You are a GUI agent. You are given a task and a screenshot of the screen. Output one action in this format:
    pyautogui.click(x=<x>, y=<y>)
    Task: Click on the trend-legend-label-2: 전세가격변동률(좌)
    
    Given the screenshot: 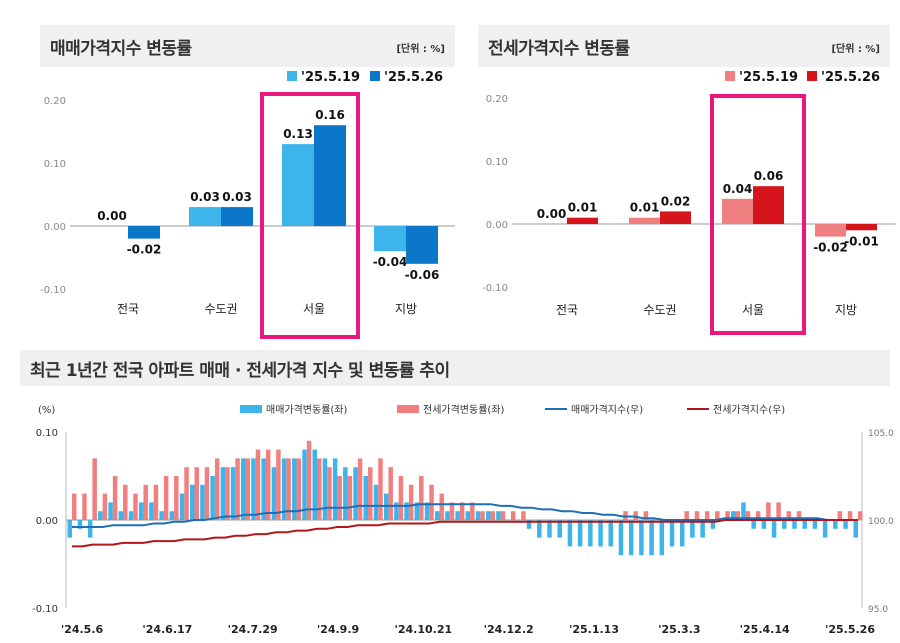 What is the action you would take?
    pyautogui.click(x=464, y=409)
    